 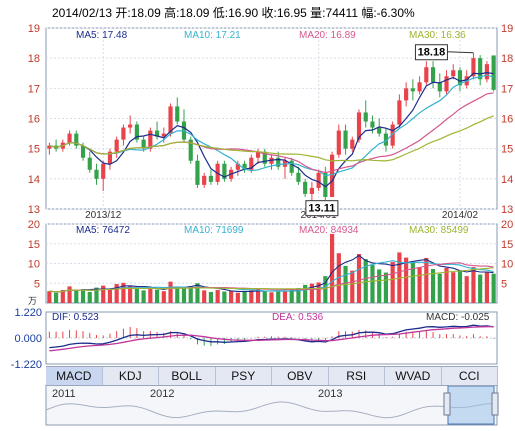 What do you see at coordinates (507, 120) in the screenshot?
I see `price-tick-right: 16` at bounding box center [507, 120].